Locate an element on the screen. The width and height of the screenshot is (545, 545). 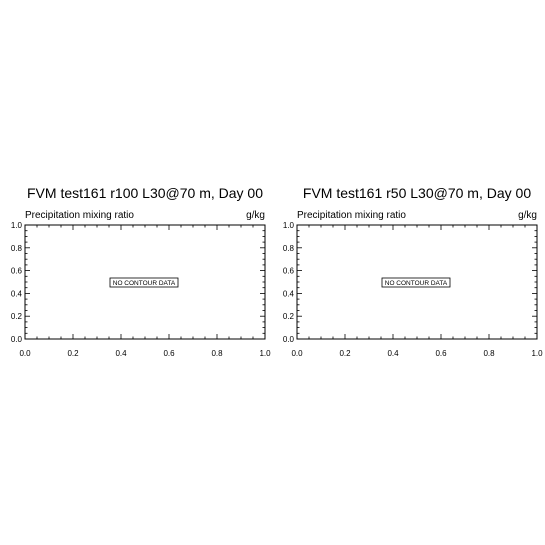
plot-title: FVM test161 r100 L30@70 m, Day 00 is located at coordinates (145, 193).